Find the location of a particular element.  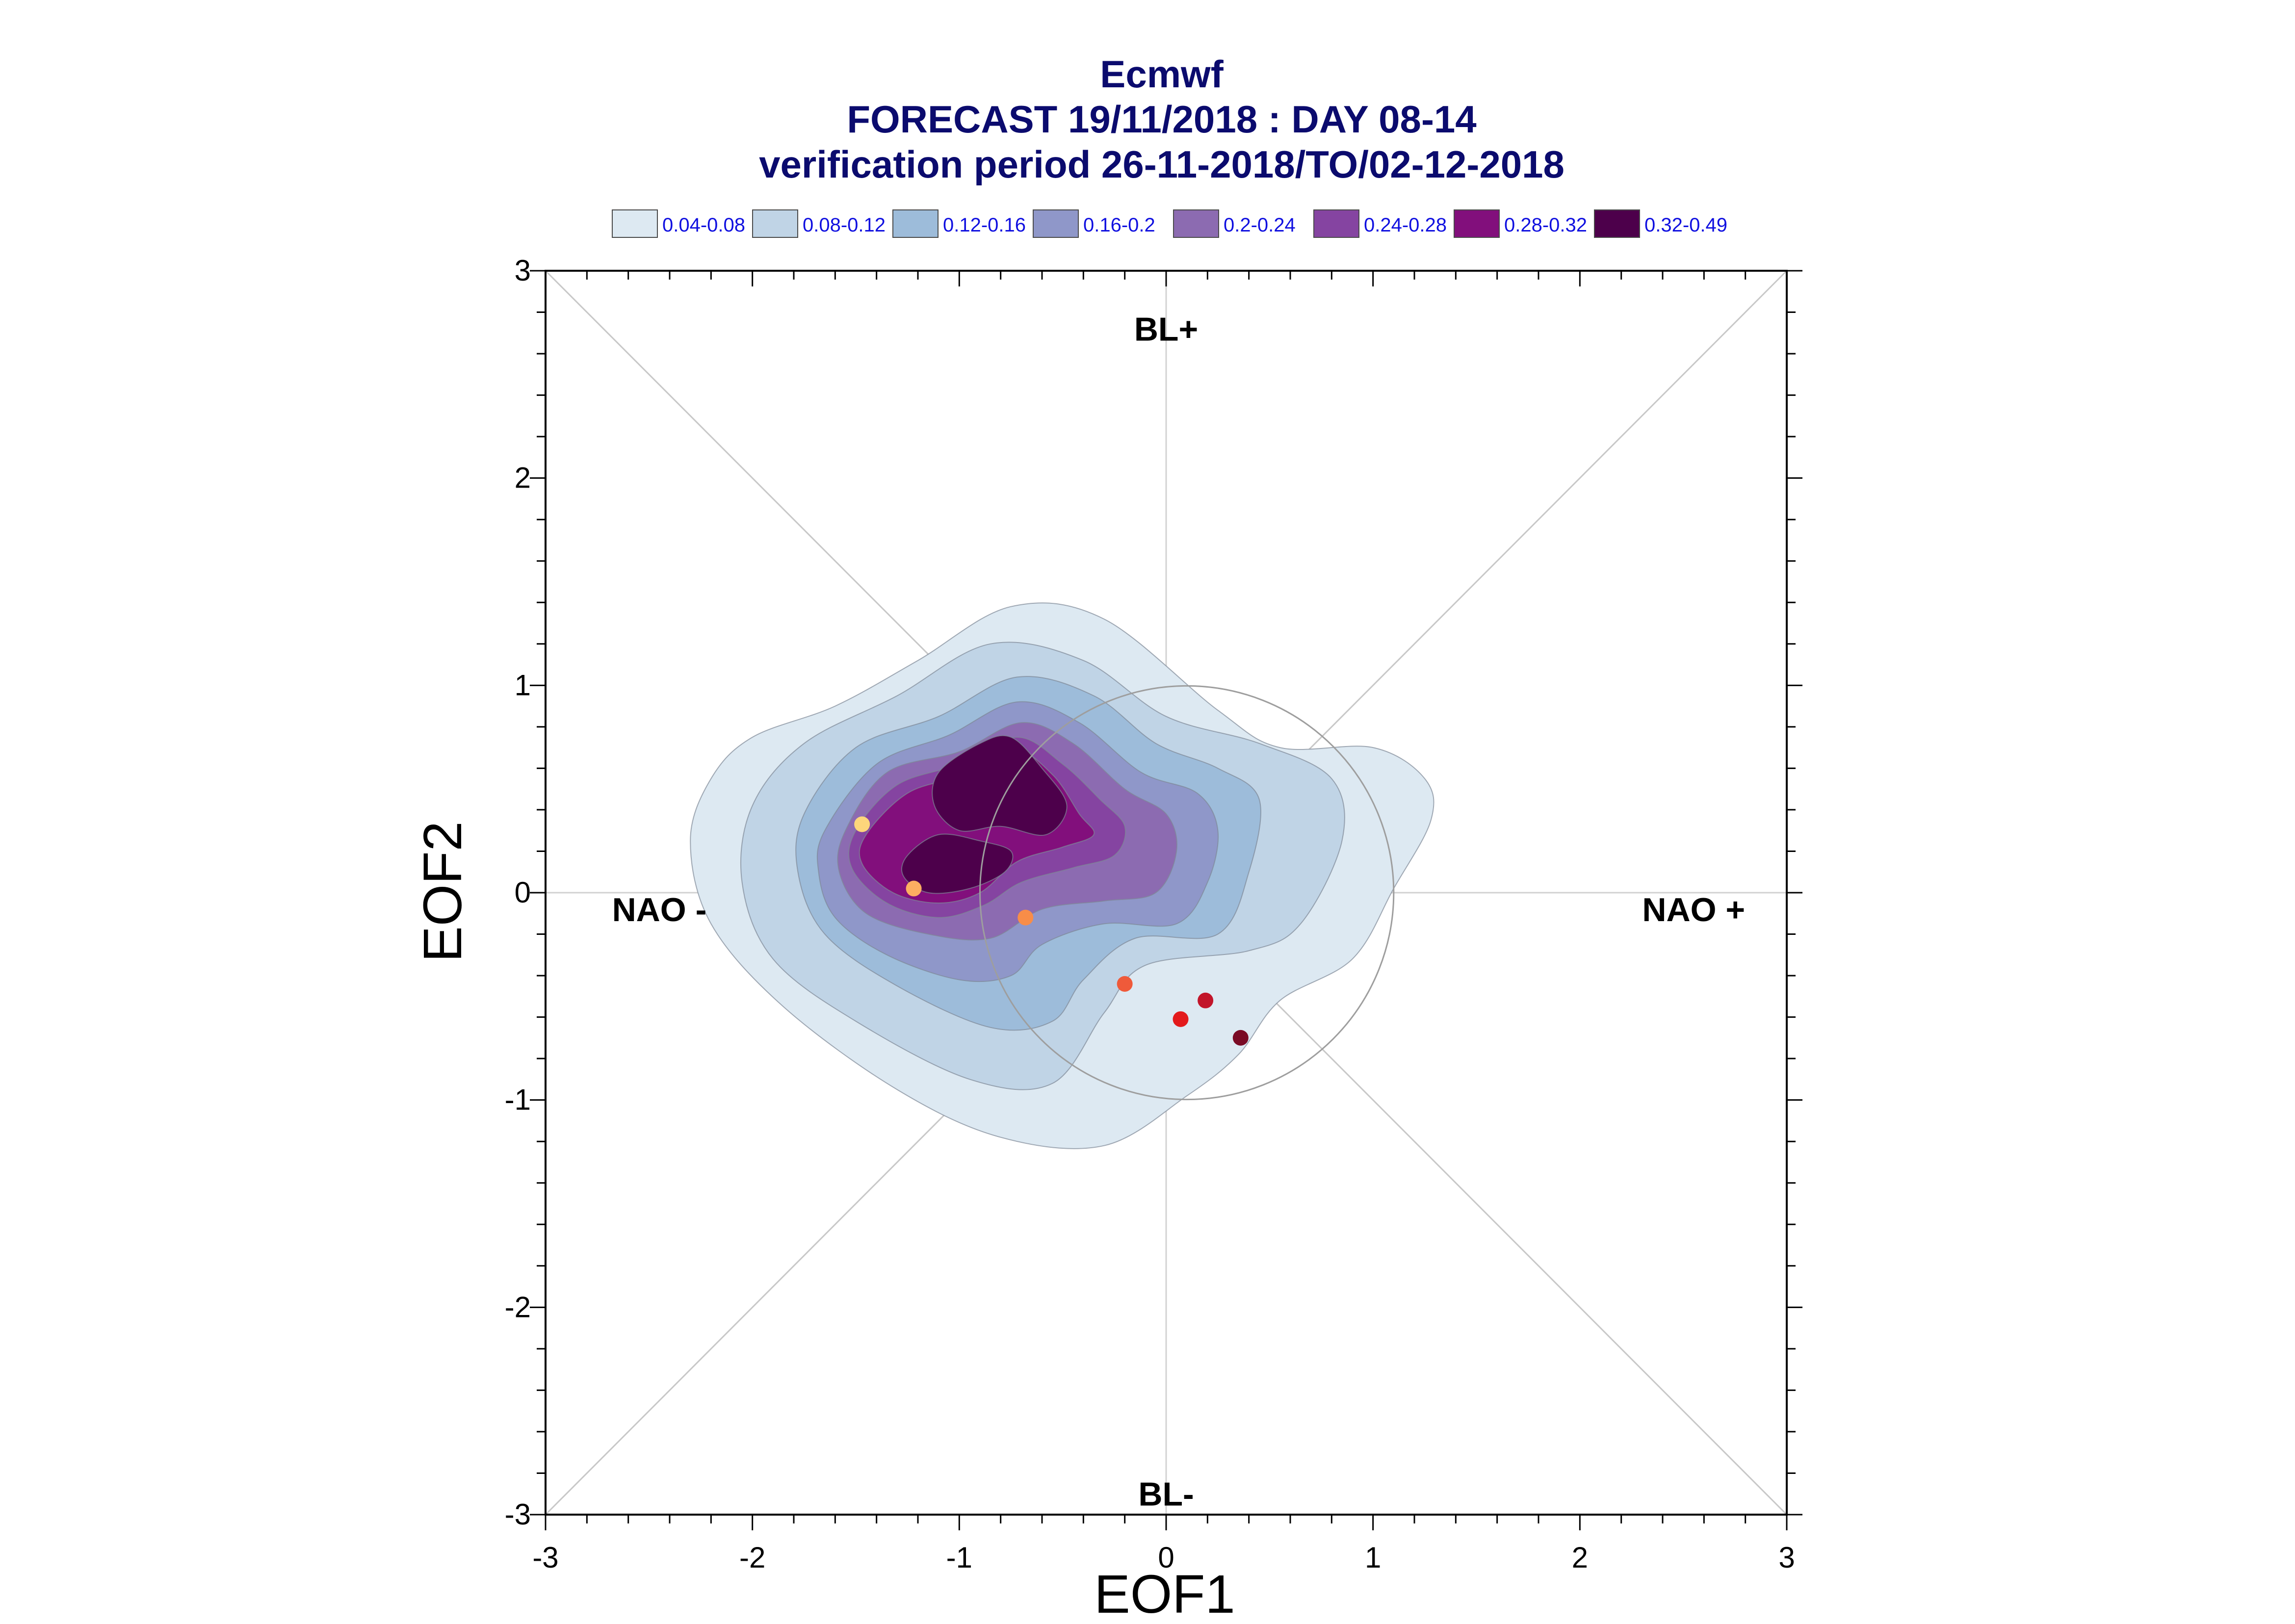

regime-label-0: BL+ is located at coordinates (1166, 329).